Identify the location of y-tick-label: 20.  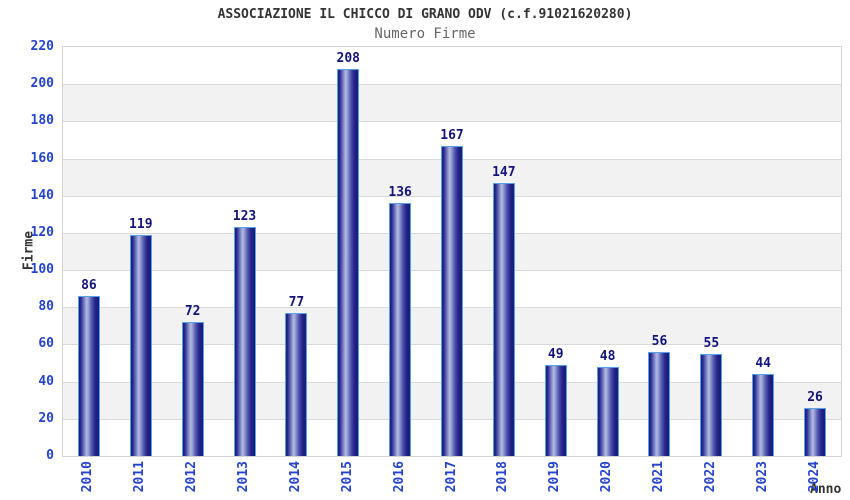
(46, 418).